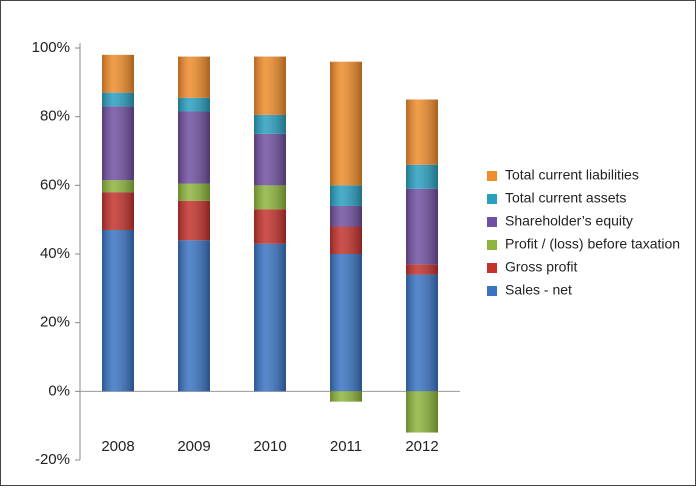 The width and height of the screenshot is (696, 491). What do you see at coordinates (569, 221) in the screenshot?
I see `legend-label: Shareholder’s equity` at bounding box center [569, 221].